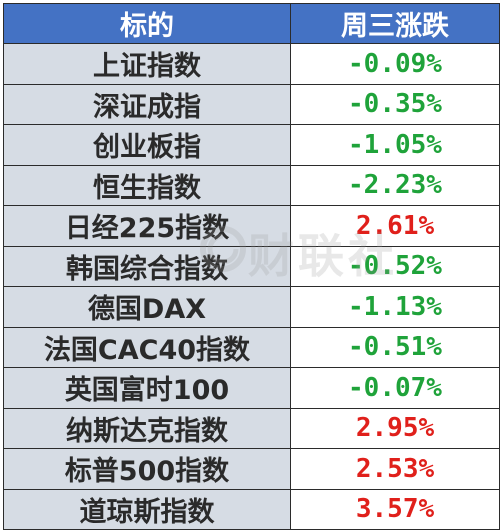  I want to click on table-row: 韩国综合指数 -0.52%, so click(251, 266).